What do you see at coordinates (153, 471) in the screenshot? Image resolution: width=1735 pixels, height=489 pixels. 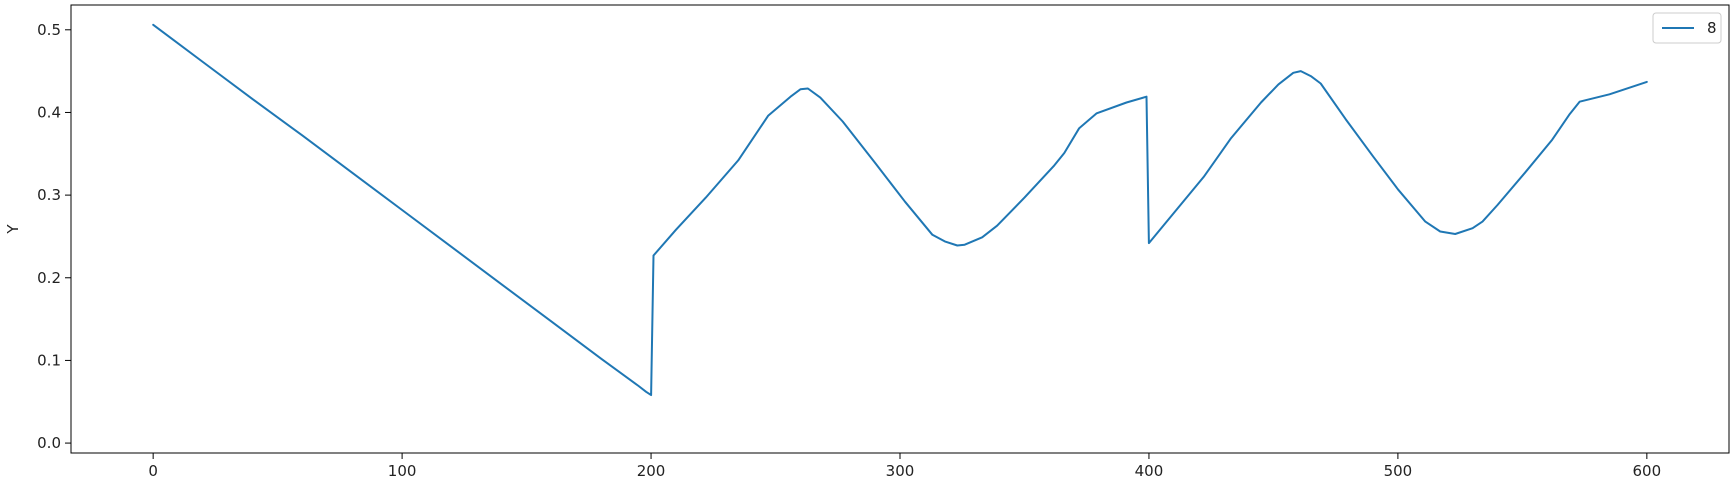 I see `x-tick-label: 0` at bounding box center [153, 471].